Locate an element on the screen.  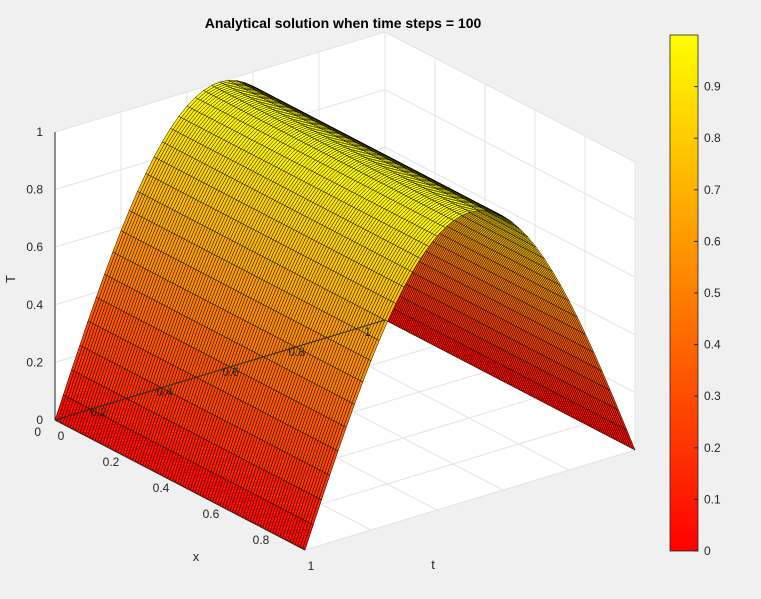
colorbar-tick-label: 0.4 is located at coordinates (712, 345).